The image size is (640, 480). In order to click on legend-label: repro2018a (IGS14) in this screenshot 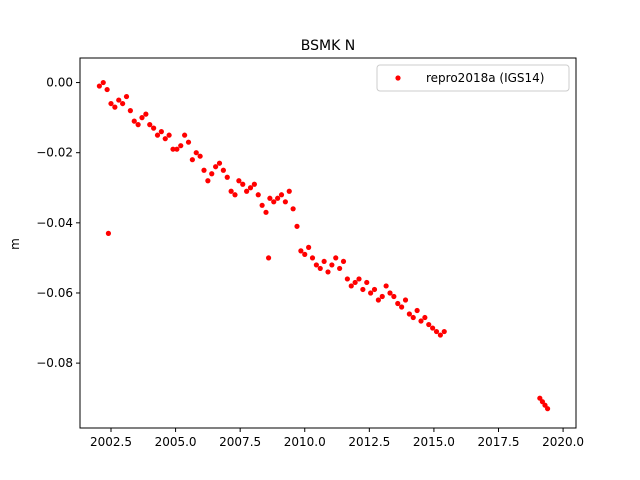, I will do `click(485, 78)`.